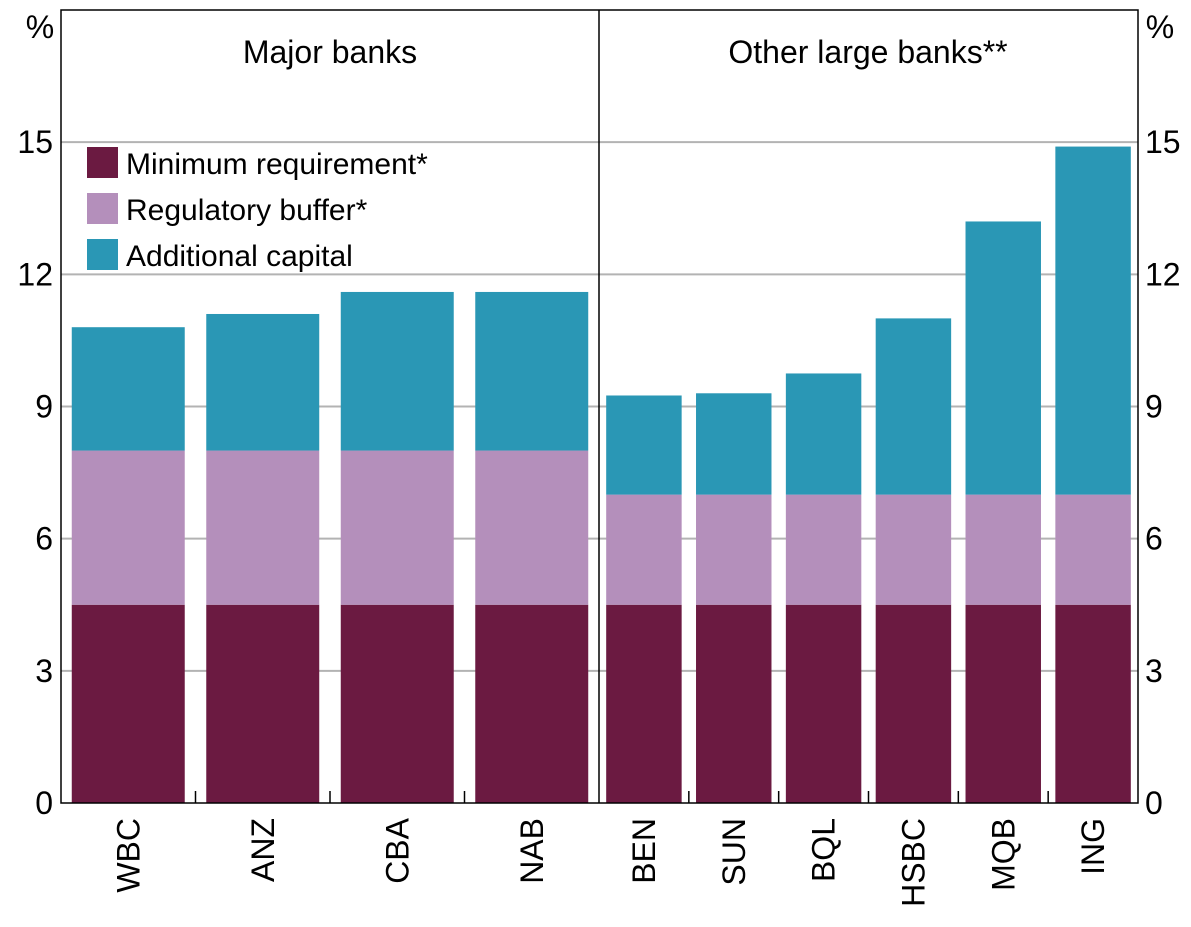 The height and width of the screenshot is (927, 1191). What do you see at coordinates (263, 382) in the screenshot?
I see `bar-anz-additional-capital` at bounding box center [263, 382].